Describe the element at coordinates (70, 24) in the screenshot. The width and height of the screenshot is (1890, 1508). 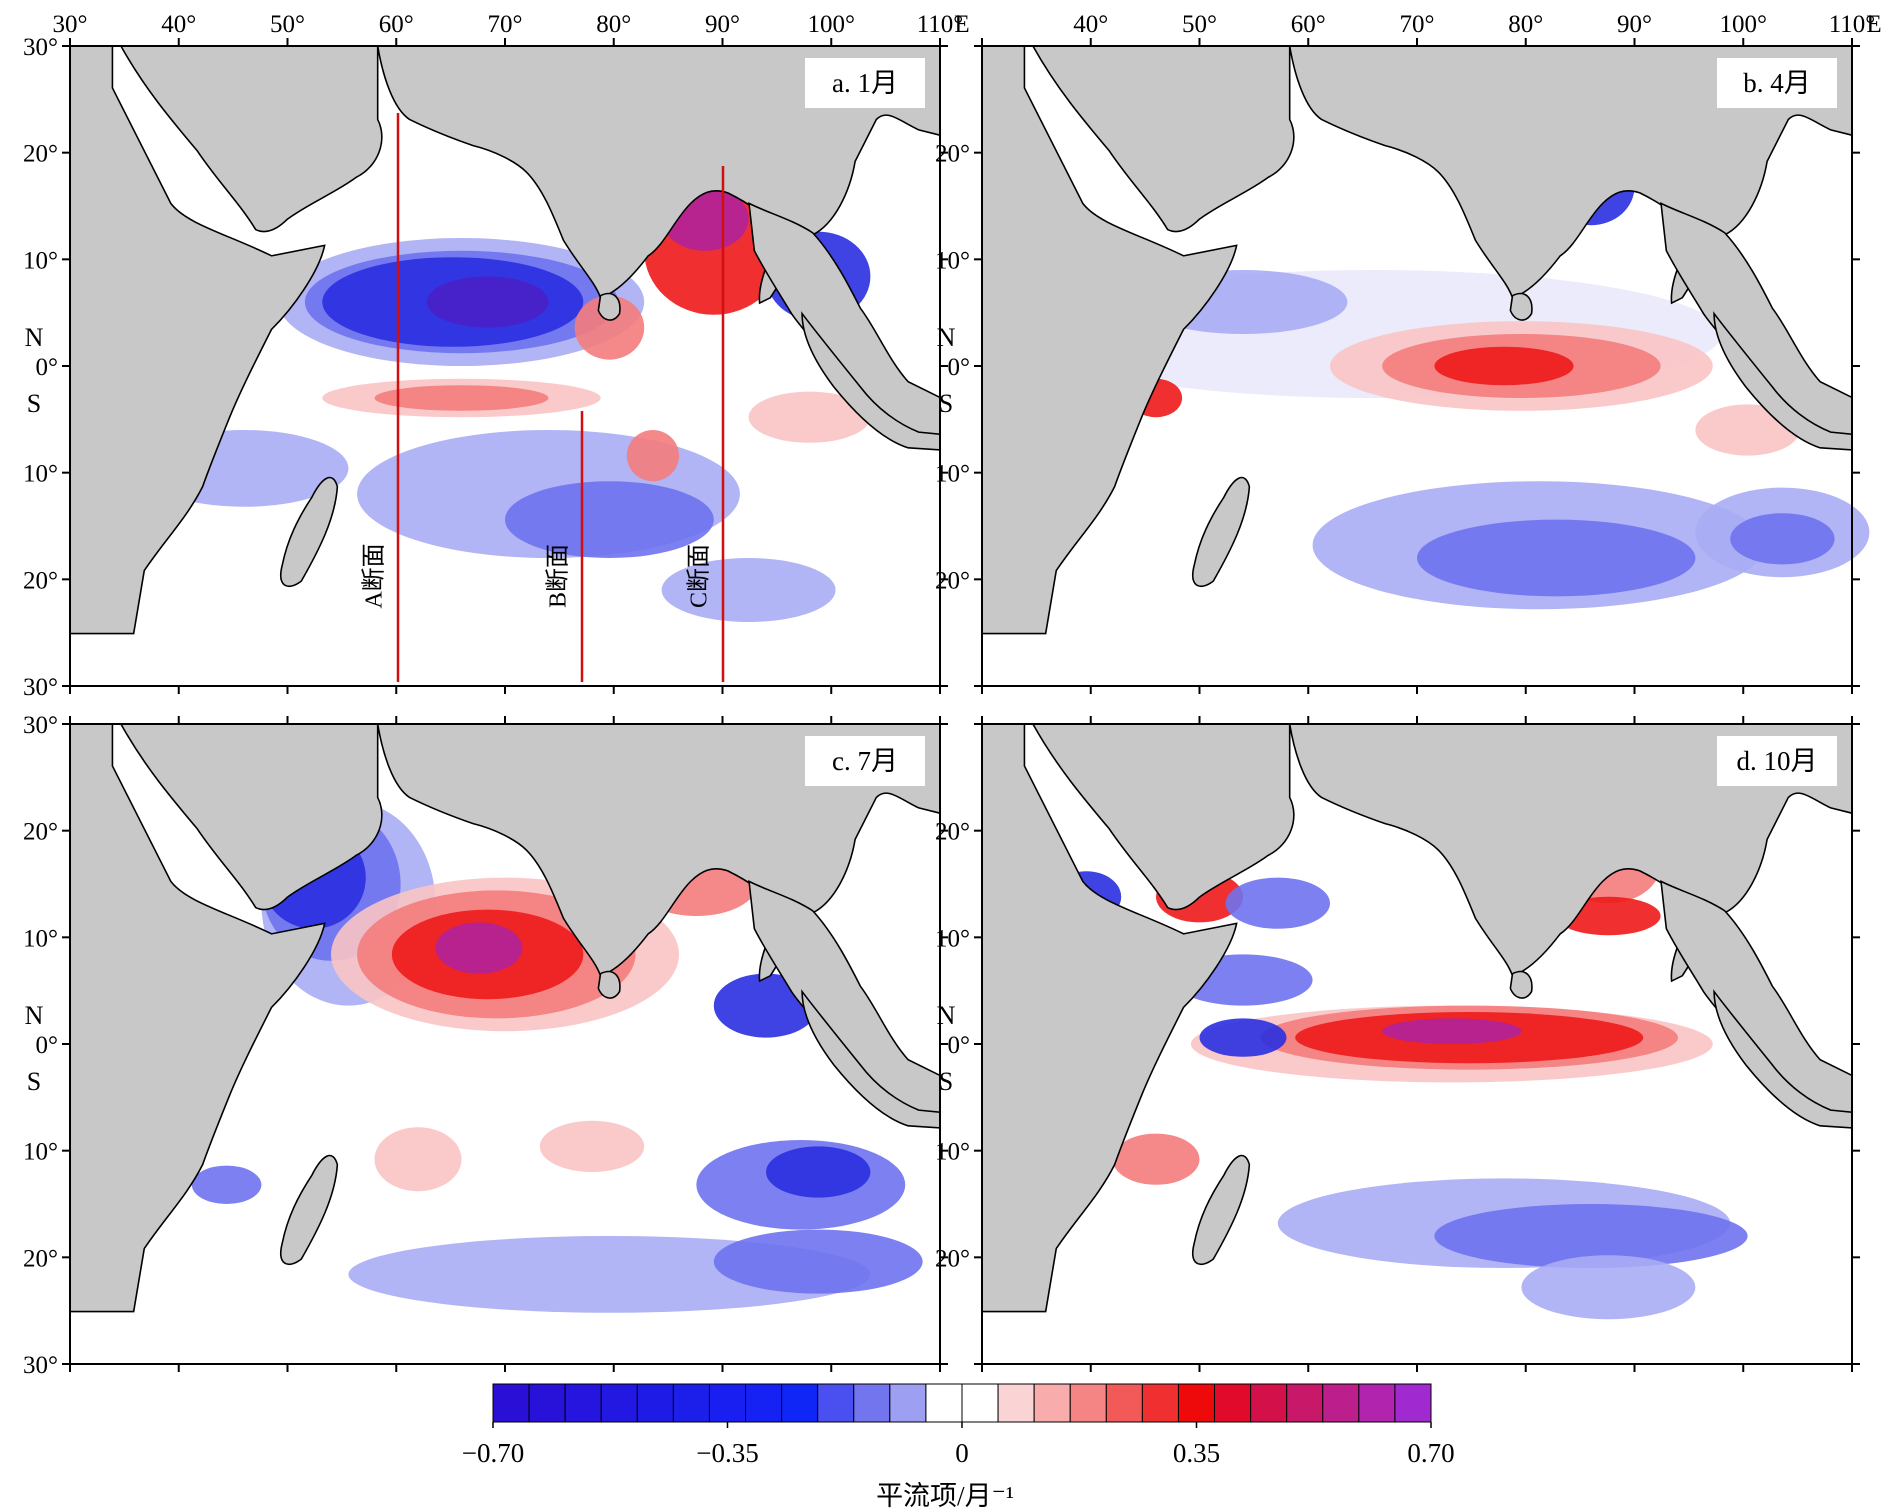
I see `lon-tick-label: 30°` at that location.